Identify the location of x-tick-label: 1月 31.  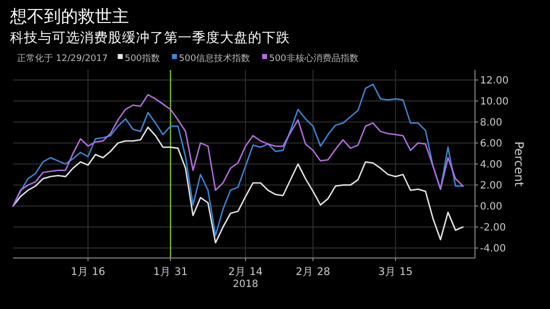
(170, 272).